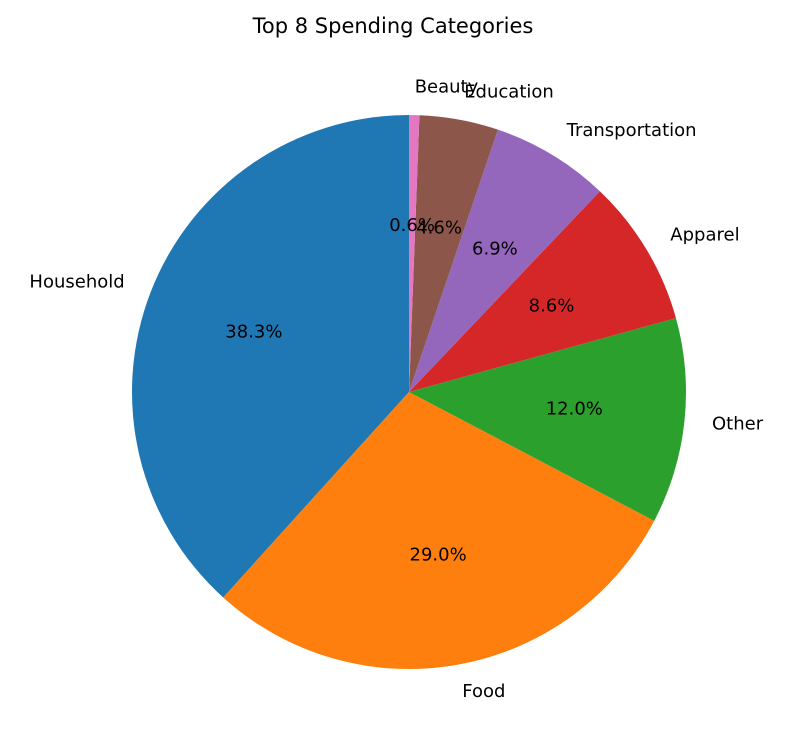 The image size is (786, 754). I want to click on pie-slice-education, so click(453, 253).